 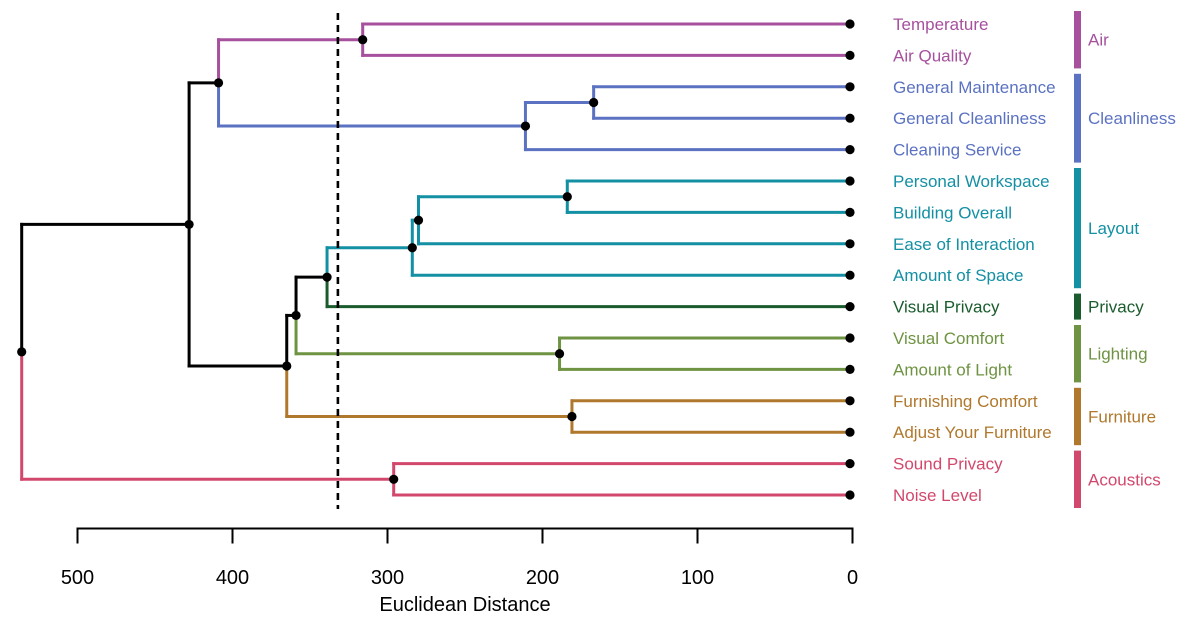 What do you see at coordinates (1077, 228) in the screenshot?
I see `group-bar-layout` at bounding box center [1077, 228].